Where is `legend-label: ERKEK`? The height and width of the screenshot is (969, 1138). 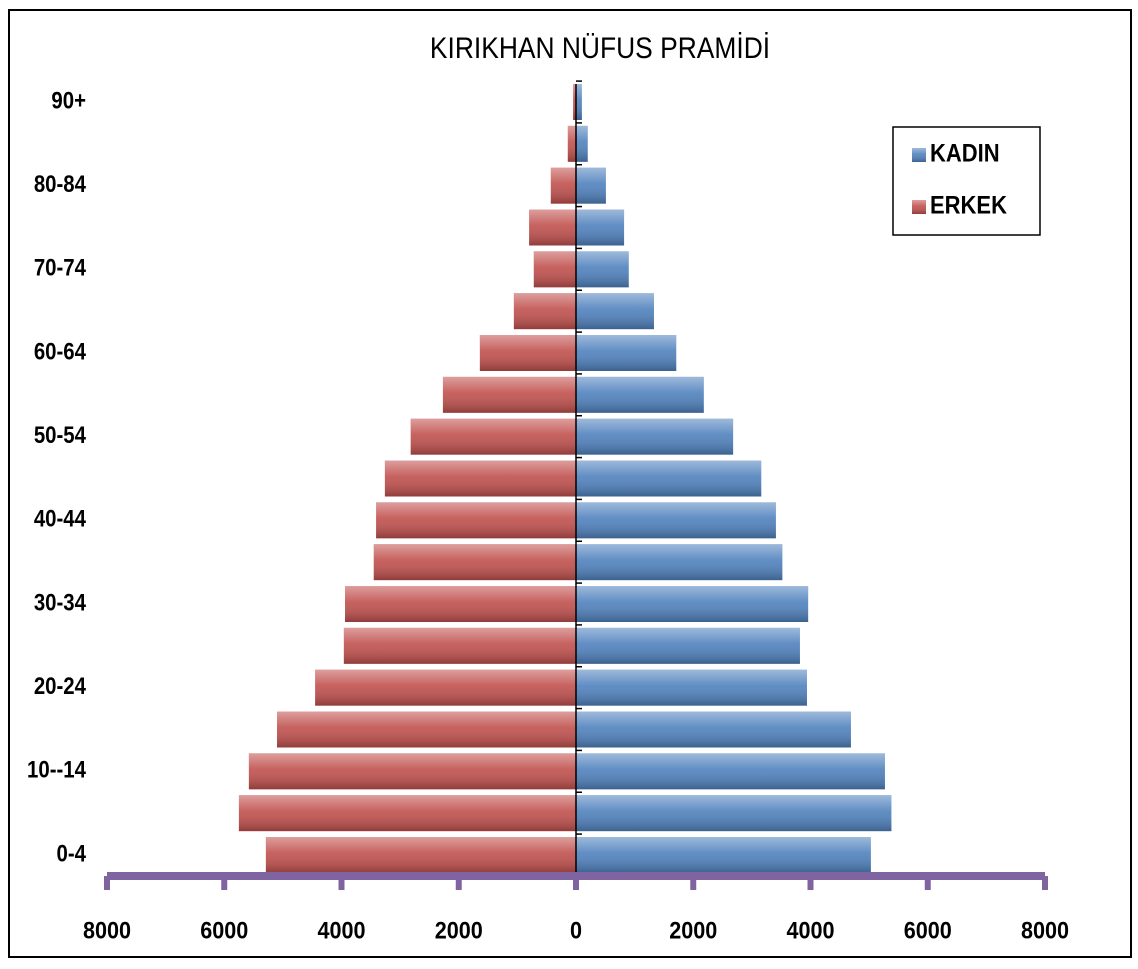 legend-label: ERKEK is located at coordinates (968, 205).